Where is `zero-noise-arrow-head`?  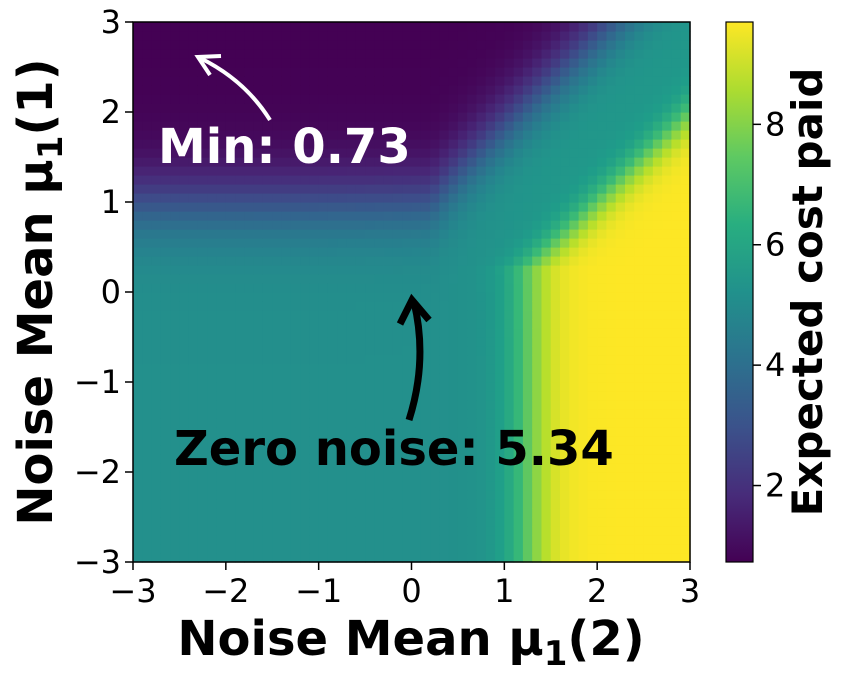 zero-noise-arrow-head is located at coordinates (414, 309).